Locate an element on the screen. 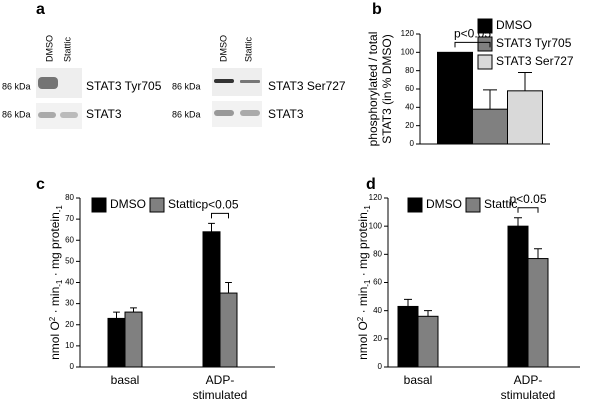 The image size is (600, 405). panel-label: a is located at coordinates (40, 9).